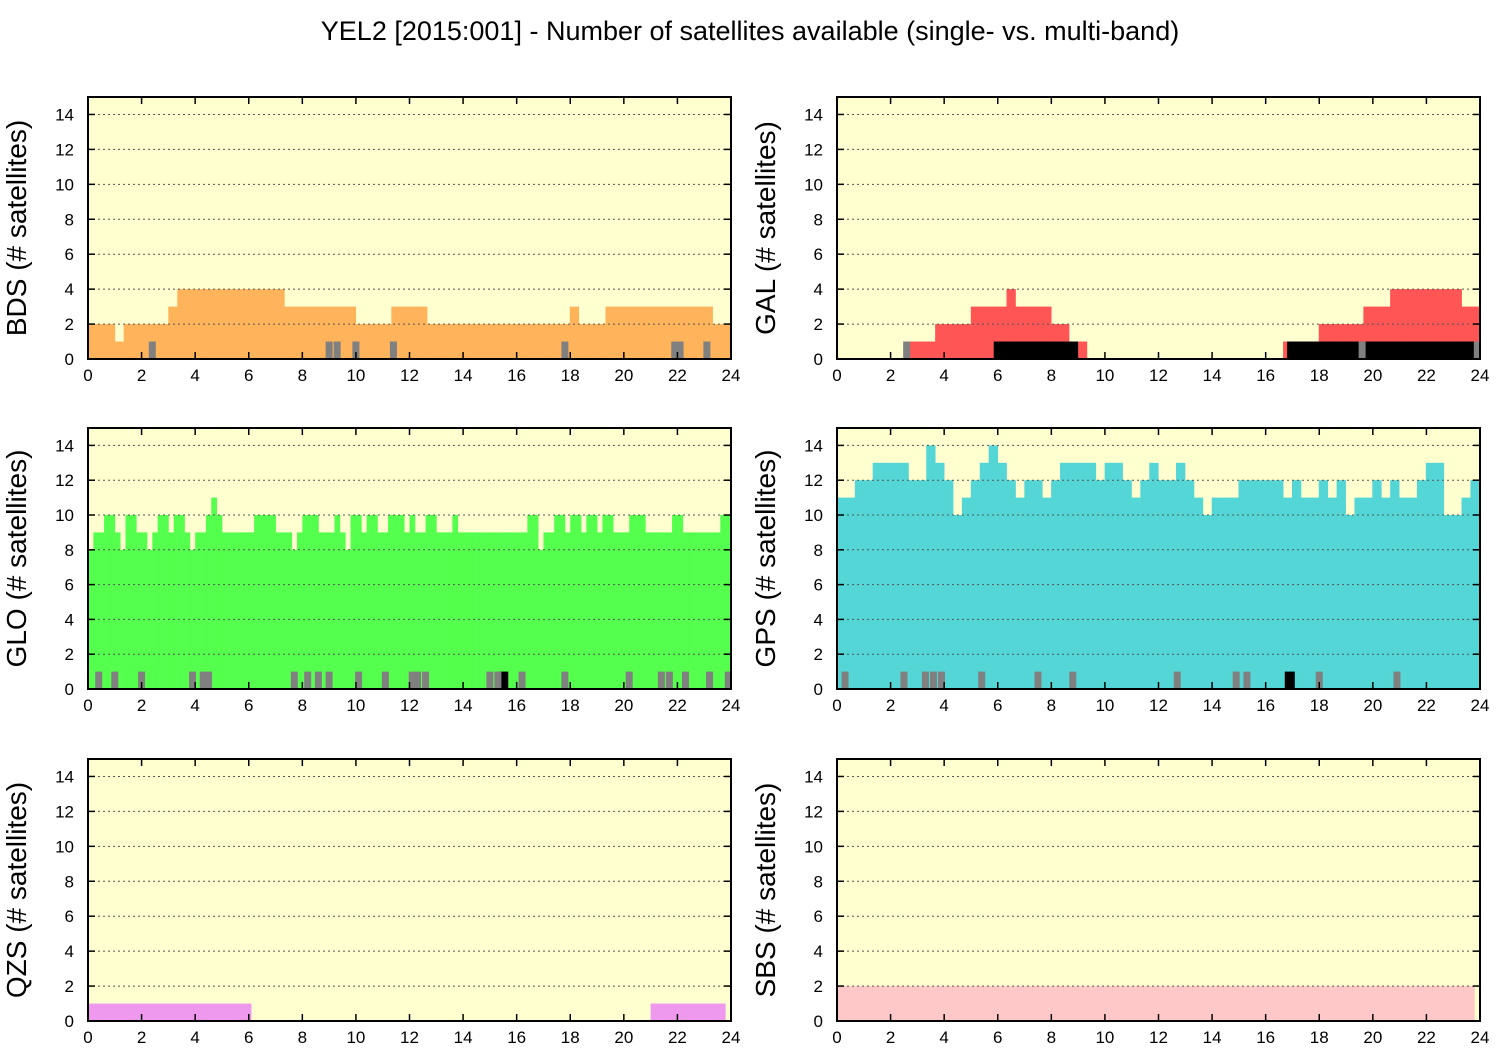 Image resolution: width=1500 pixels, height=1050 pixels. Describe the element at coordinates (1319, 705) in the screenshot. I see `x-tick-label: 18` at that location.